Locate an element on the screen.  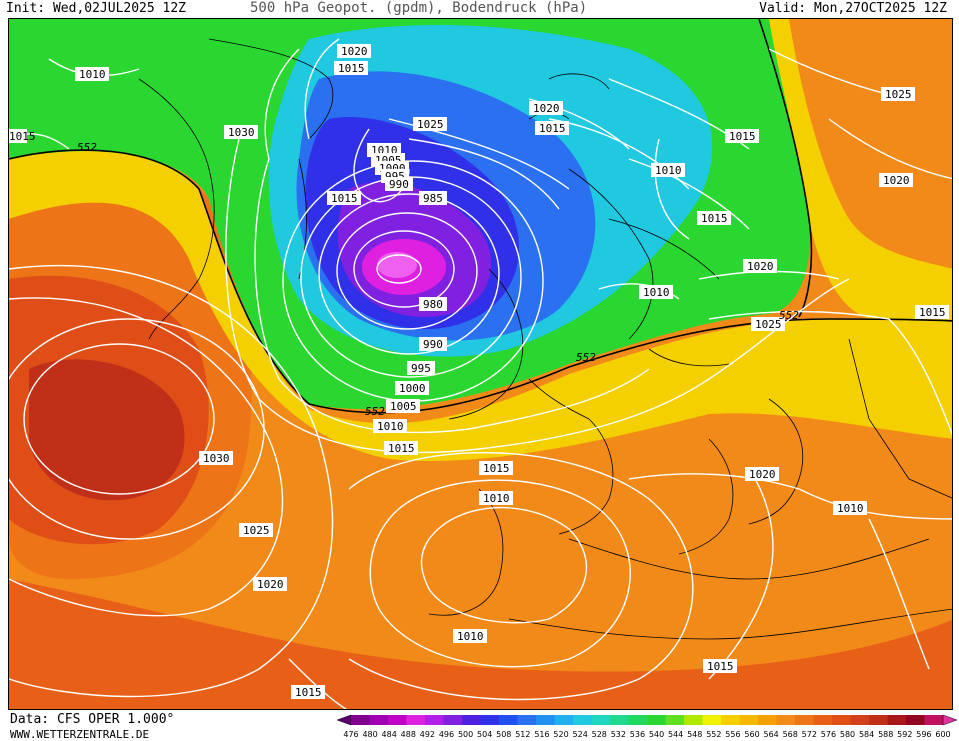
colorbar-tick-label: 488 is located at coordinates (408, 734).